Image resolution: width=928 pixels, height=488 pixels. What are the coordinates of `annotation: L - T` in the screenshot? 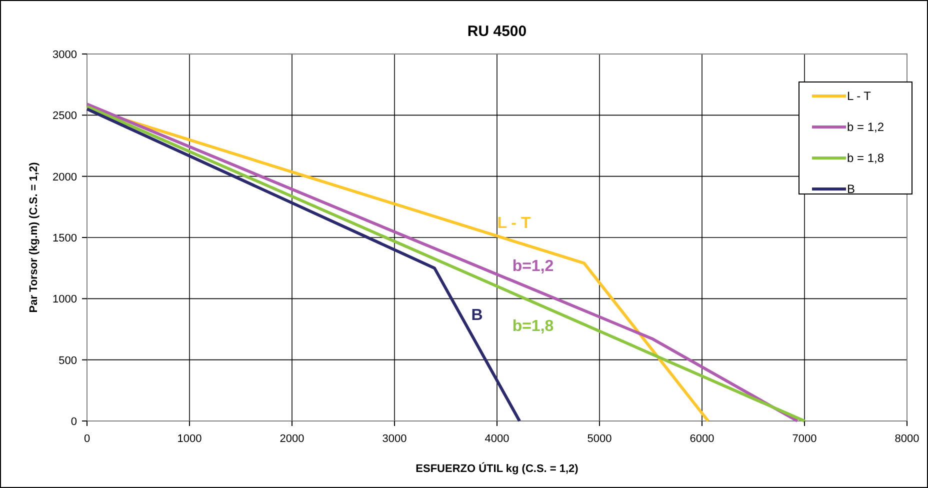 It's located at (514, 223).